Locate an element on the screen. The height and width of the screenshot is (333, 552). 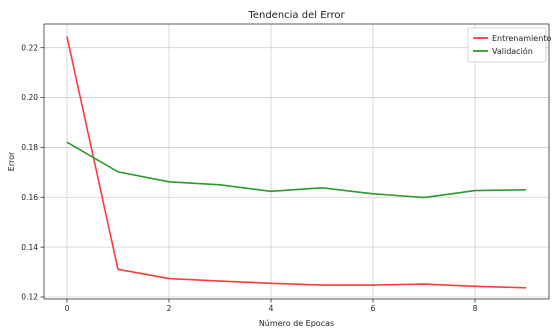
x-tick-label: 2 is located at coordinates (169, 308).